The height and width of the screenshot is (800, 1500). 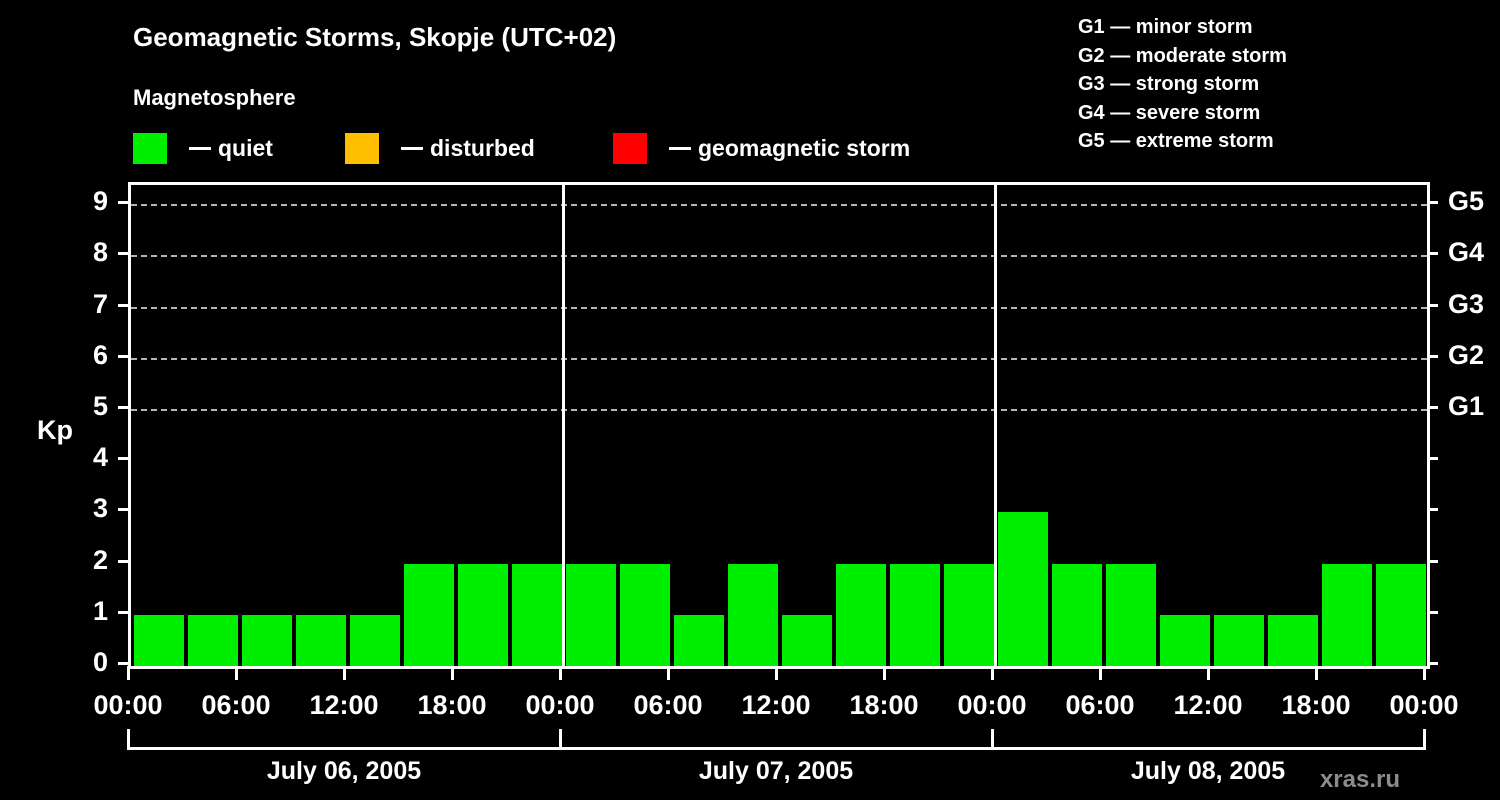 What do you see at coordinates (100, 201) in the screenshot?
I see `y-tick-label-9: 9` at bounding box center [100, 201].